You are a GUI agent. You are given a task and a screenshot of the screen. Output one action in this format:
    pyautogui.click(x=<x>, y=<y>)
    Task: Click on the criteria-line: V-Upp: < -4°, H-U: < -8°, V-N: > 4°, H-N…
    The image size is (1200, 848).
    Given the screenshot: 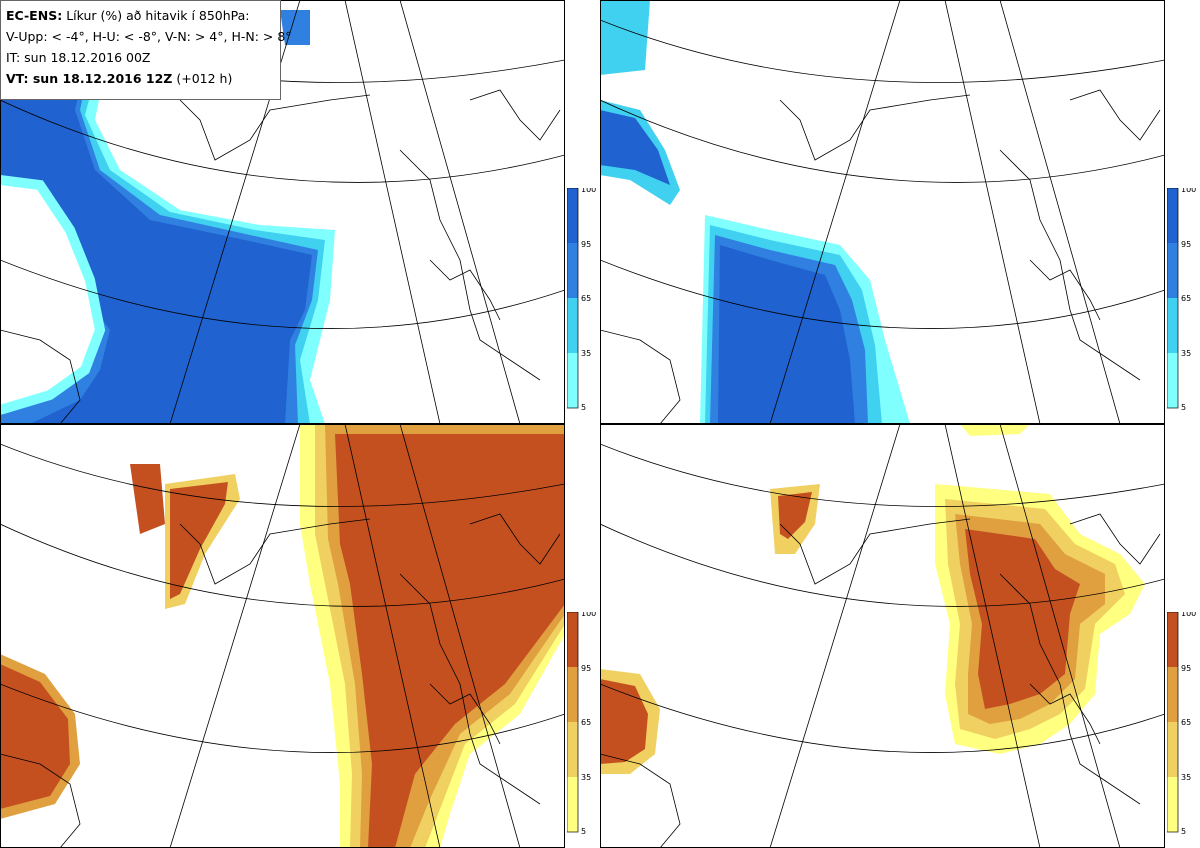 What is the action you would take?
    pyautogui.click(x=149, y=36)
    